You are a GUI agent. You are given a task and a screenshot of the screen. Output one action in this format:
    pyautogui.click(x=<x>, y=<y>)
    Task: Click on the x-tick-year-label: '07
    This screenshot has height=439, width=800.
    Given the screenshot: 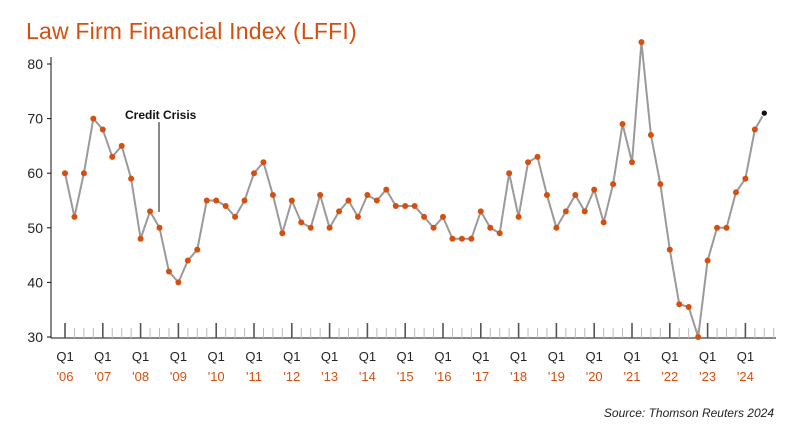 What is the action you would take?
    pyautogui.click(x=102, y=376)
    